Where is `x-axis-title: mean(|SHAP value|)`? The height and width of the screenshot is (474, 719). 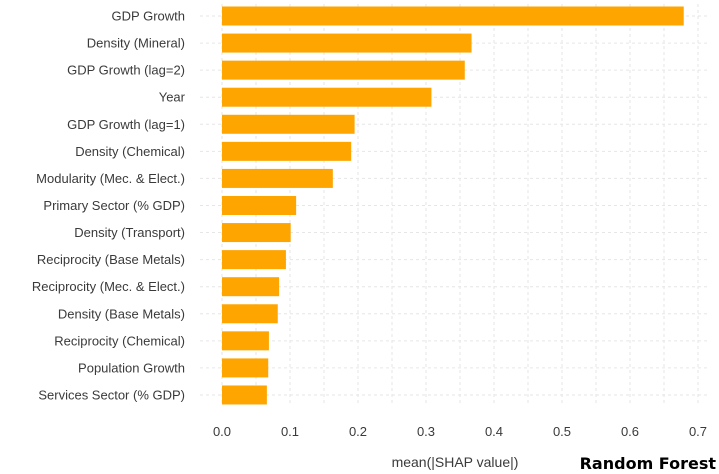 x-axis-title: mean(|SHAP value|) is located at coordinates (455, 462).